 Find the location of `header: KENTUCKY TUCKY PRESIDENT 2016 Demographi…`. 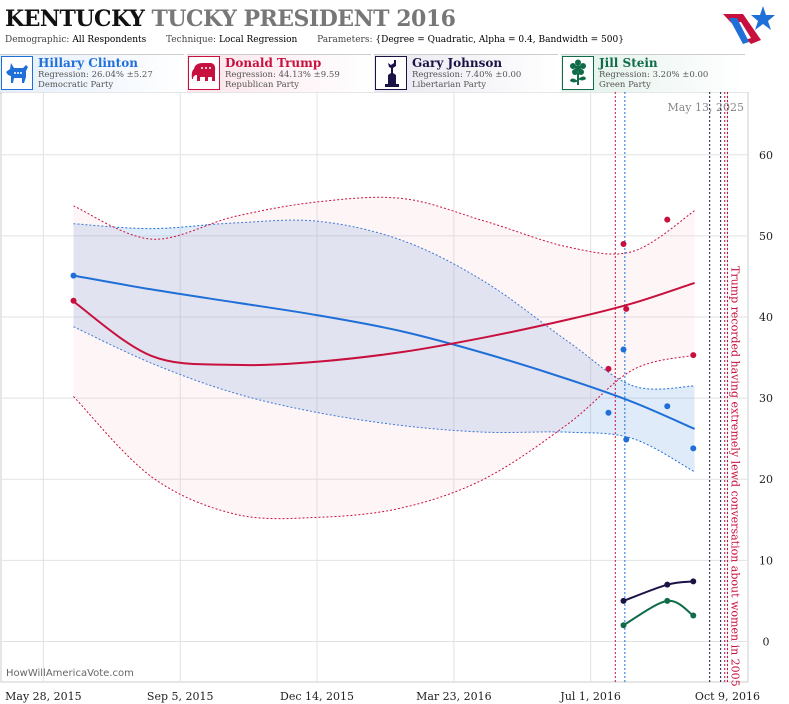

header: KENTUCKY TUCKY PRESIDENT 2016 Demographi… is located at coordinates (394, 25).